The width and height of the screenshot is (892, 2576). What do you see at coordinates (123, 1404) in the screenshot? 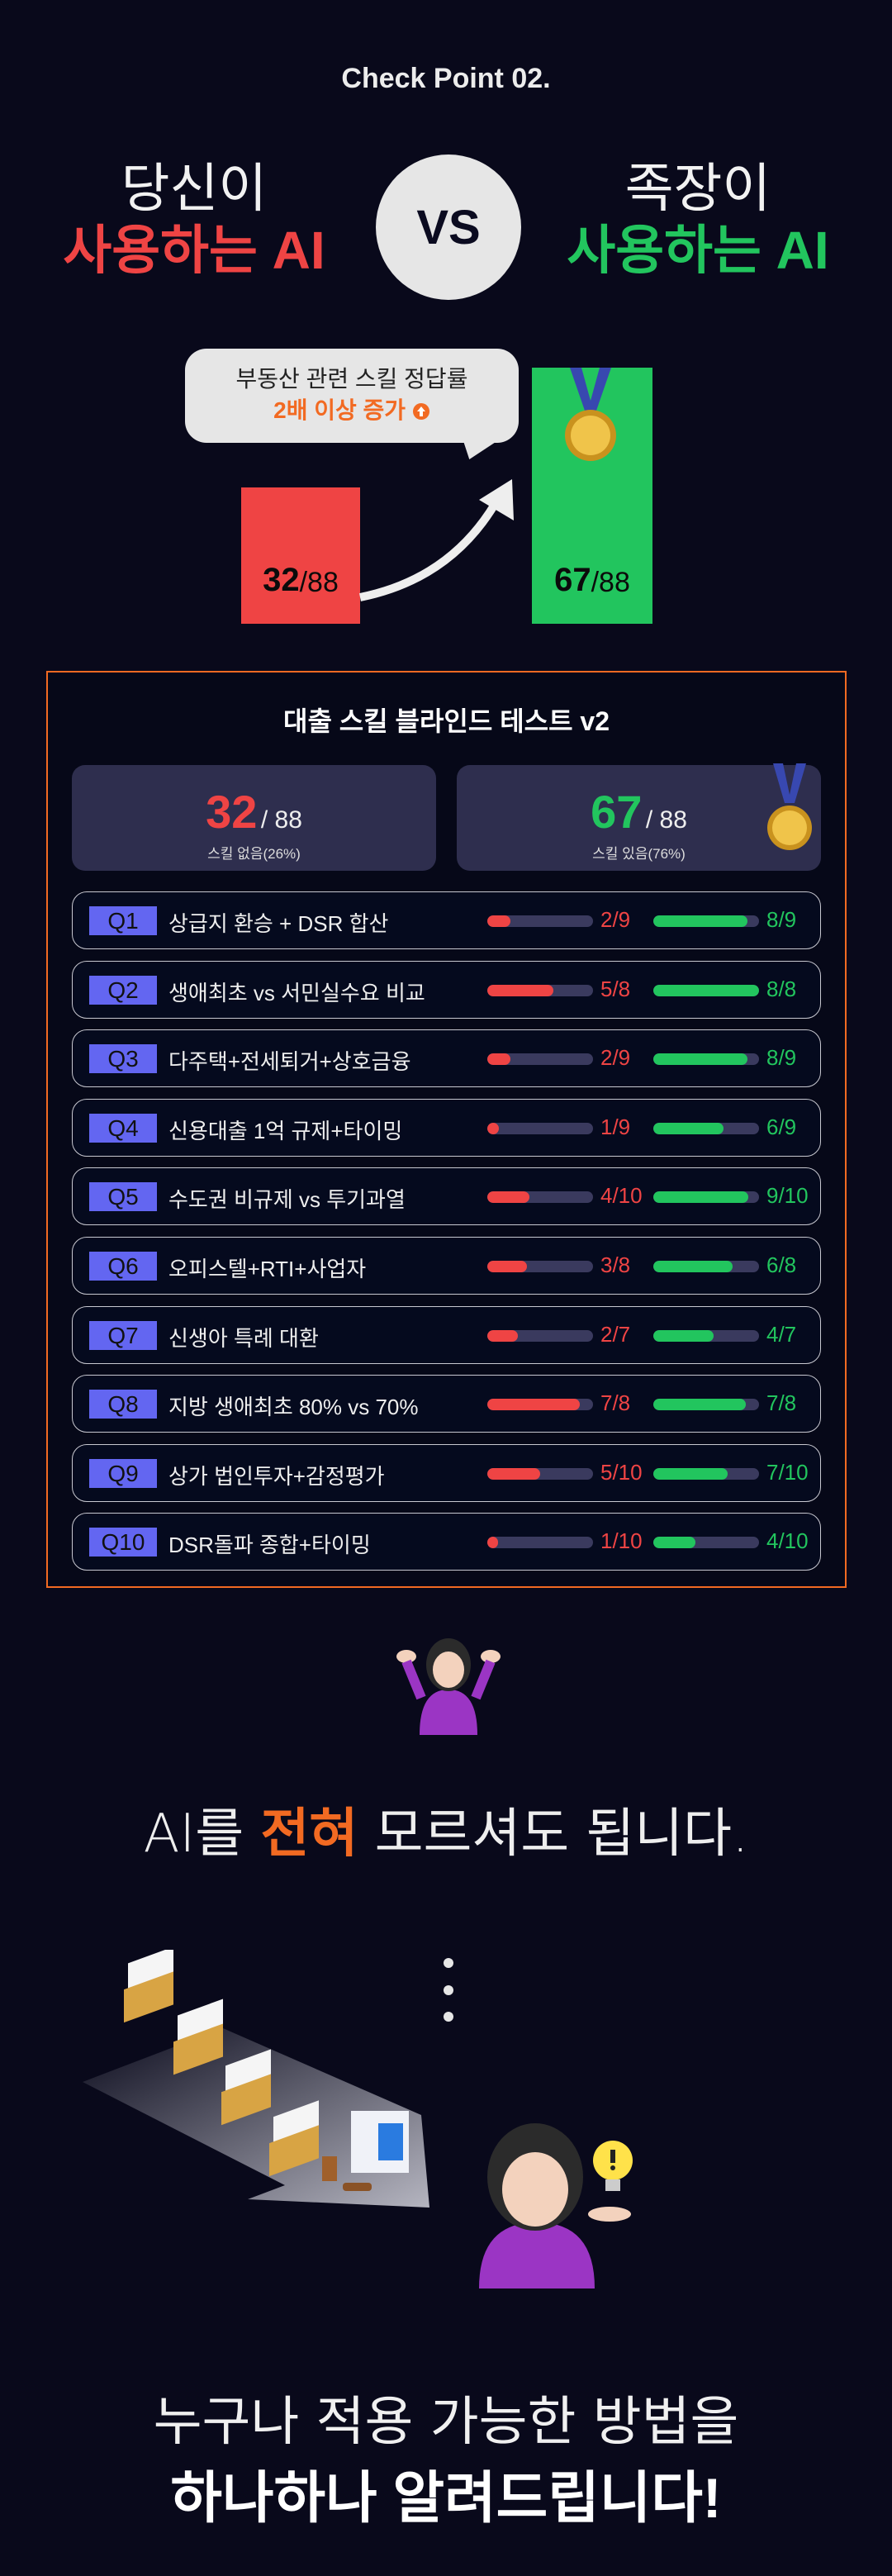
I see `question-badge: Q8` at bounding box center [123, 1404].